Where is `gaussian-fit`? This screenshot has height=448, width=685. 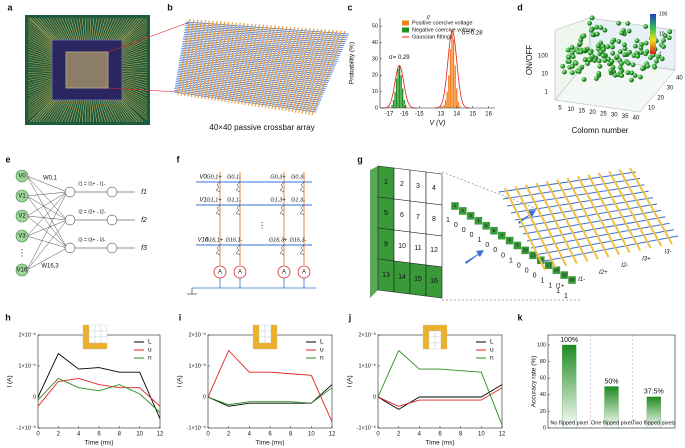
gaussian-fit is located at coordinates (399, 87).